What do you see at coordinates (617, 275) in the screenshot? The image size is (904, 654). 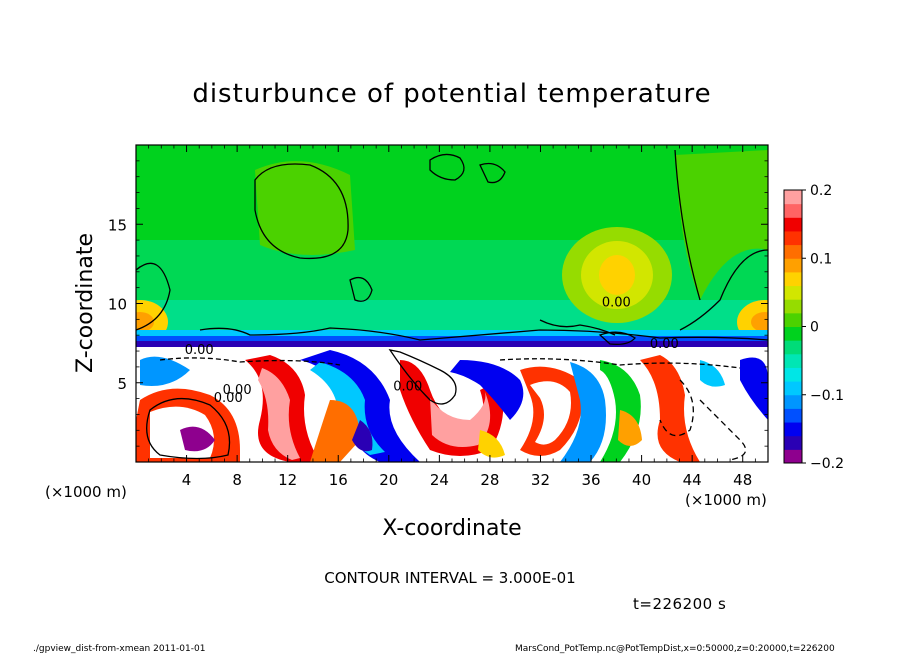 I see `warm-plume-core` at bounding box center [617, 275].